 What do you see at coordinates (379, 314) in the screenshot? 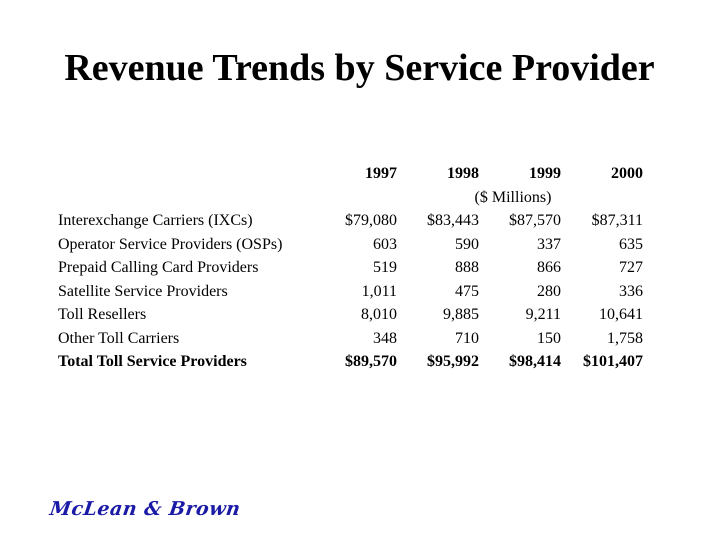
I see `cell-1997: 8,010` at bounding box center [379, 314].